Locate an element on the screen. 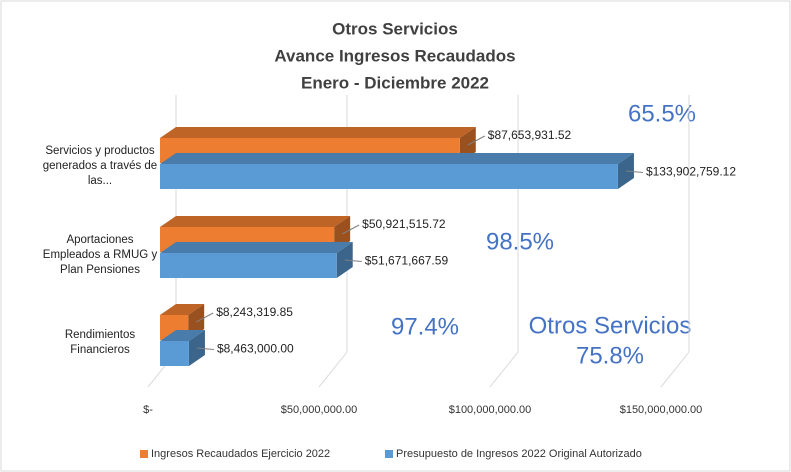 This screenshot has width=791, height=472. x-tick-label: $50,000,000.00 is located at coordinates (319, 410).